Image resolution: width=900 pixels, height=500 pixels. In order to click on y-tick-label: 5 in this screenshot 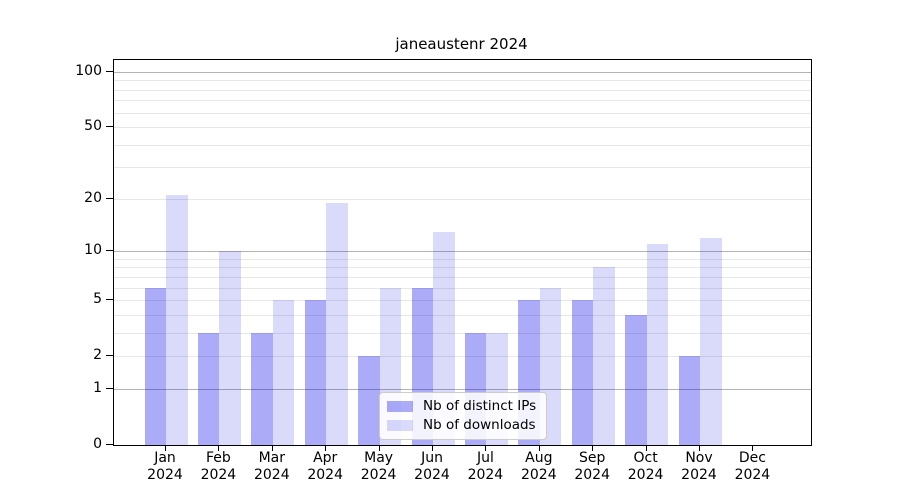, I will do `click(97, 299)`.